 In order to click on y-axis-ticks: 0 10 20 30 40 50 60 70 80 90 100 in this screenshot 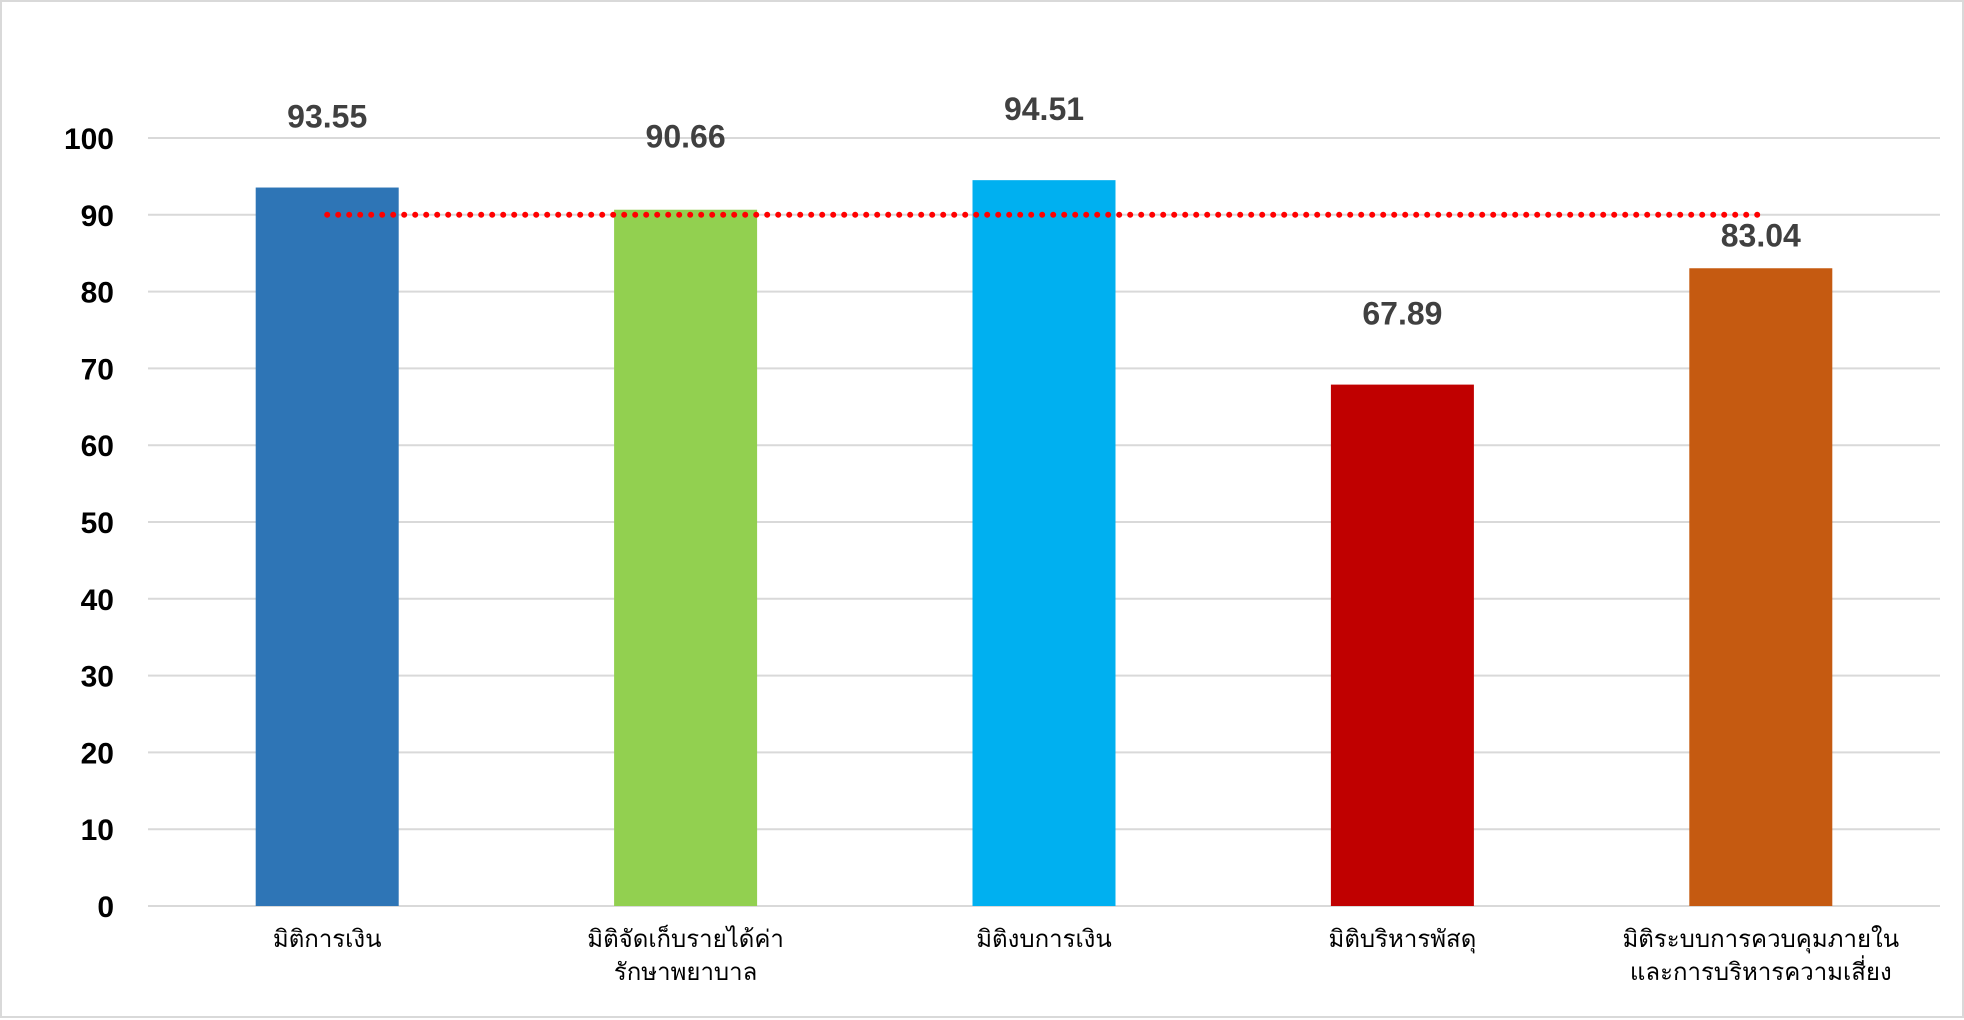, I will do `click(89, 523)`.